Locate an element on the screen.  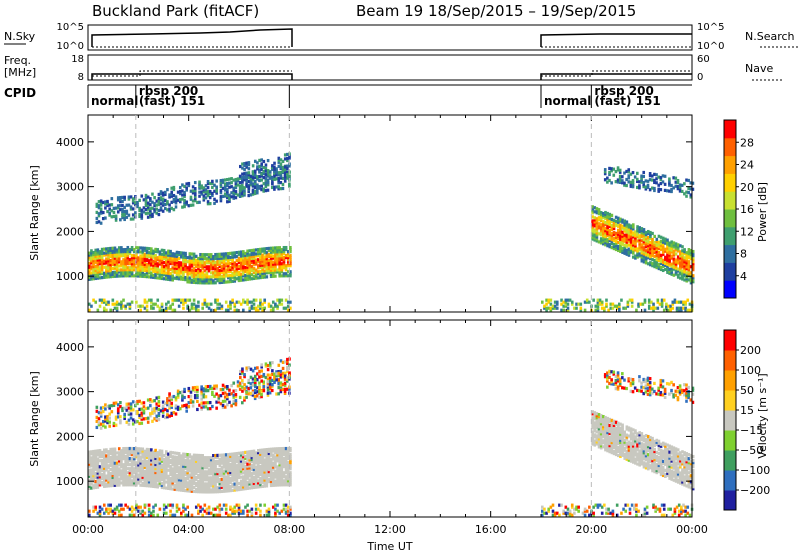
freq-panel: Freq. [MHz] 18 8 60 0 Nave is located at coordinates (393, 68).